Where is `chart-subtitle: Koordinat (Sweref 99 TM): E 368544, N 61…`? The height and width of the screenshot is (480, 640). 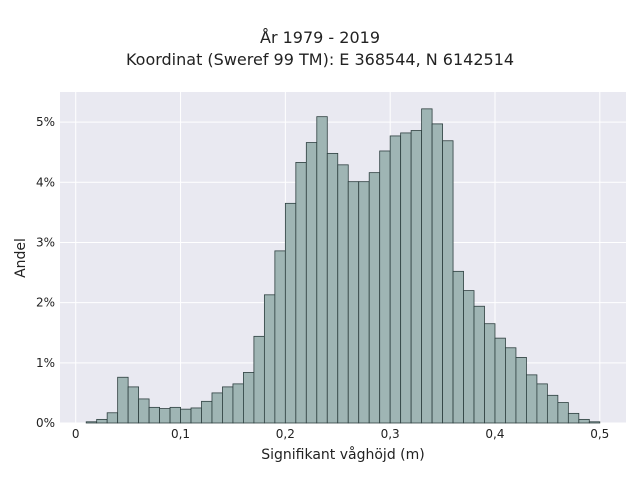 chart-subtitle: Koordinat (Sweref 99 TM): E 368544, N 61… is located at coordinates (320, 59).